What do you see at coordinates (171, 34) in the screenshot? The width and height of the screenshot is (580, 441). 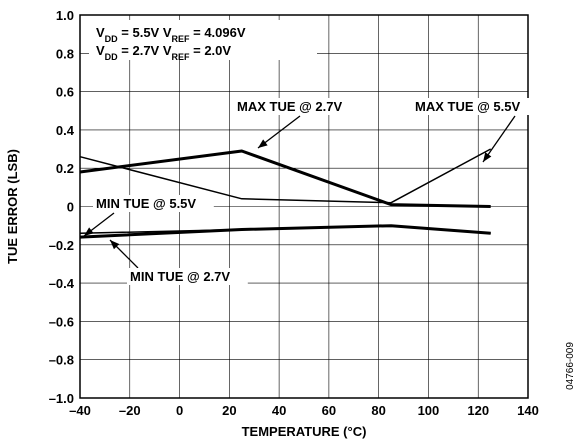 I see `legend-line: VDD = 5.5V VREF = 4.096V` at bounding box center [171, 34].